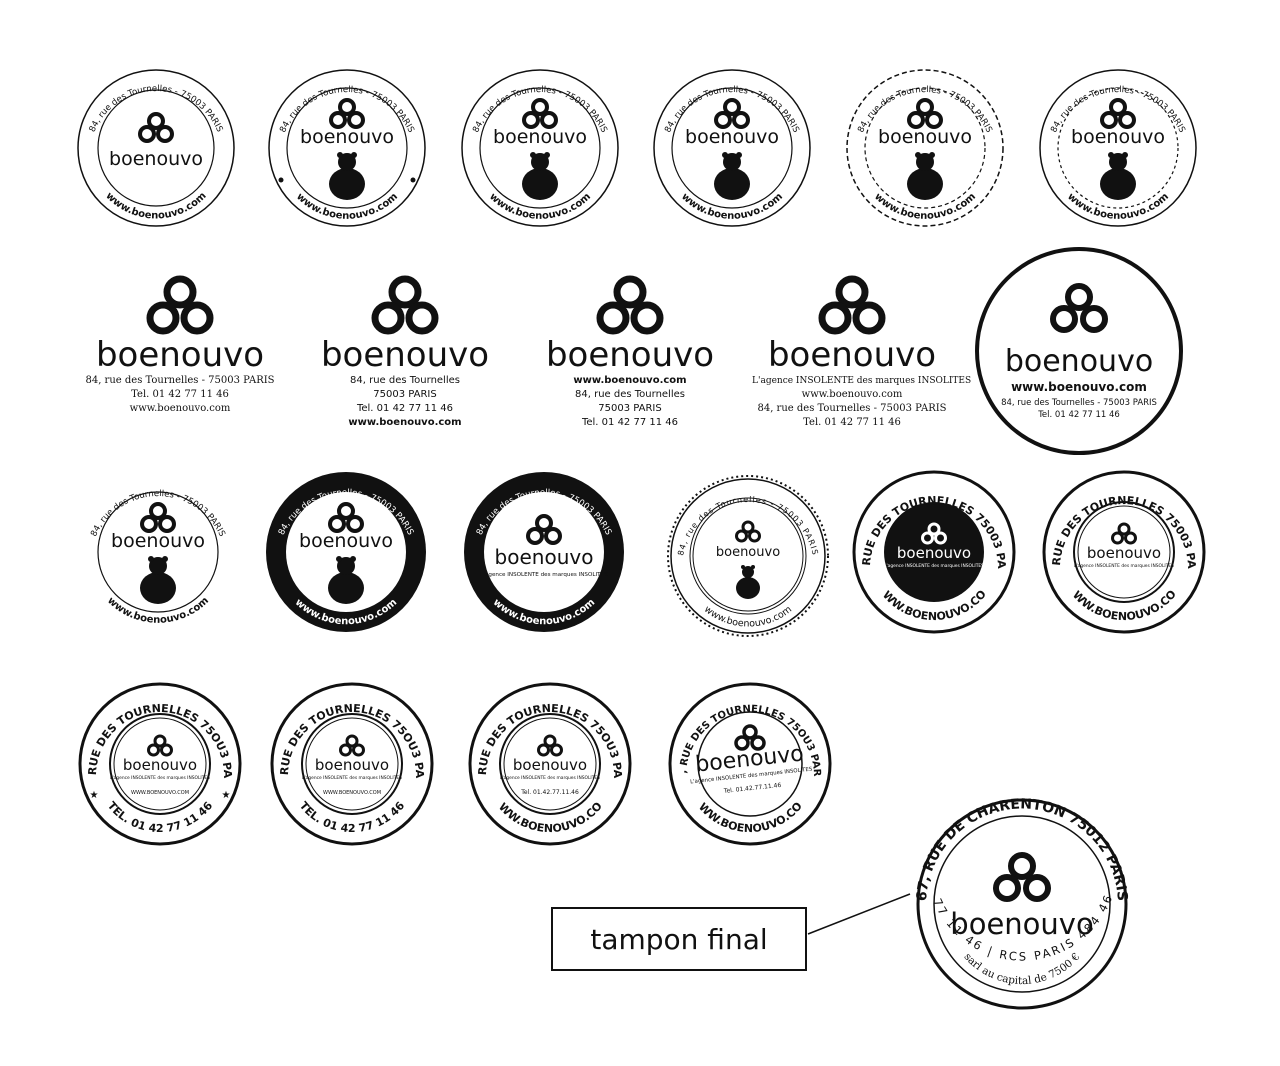 This screenshot has width=1280, height=1066. I want to click on logo-block-1-svg: boenouvo, so click(180, 325).